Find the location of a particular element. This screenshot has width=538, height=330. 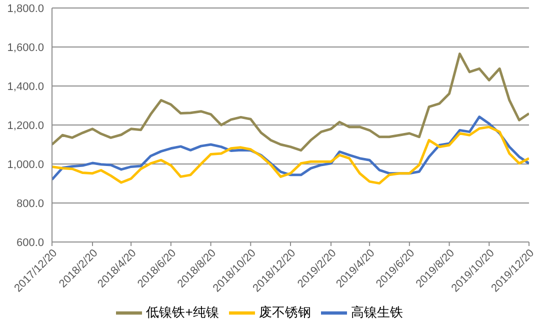

y-tick-label: 1,400.0 is located at coordinates (25, 86).